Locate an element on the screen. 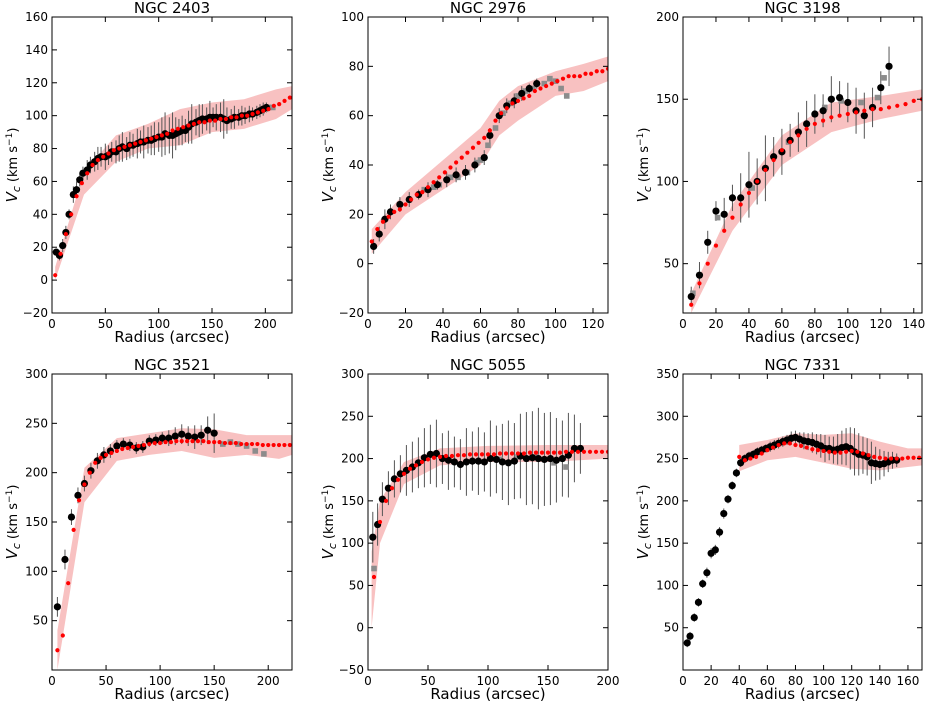 The image size is (926, 705). y-axis-label-part: c is located at coordinates (16, 546).